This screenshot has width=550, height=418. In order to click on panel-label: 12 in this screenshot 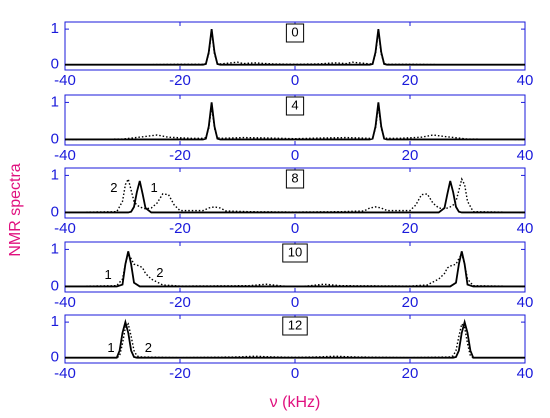, I will do `click(295, 324)`.